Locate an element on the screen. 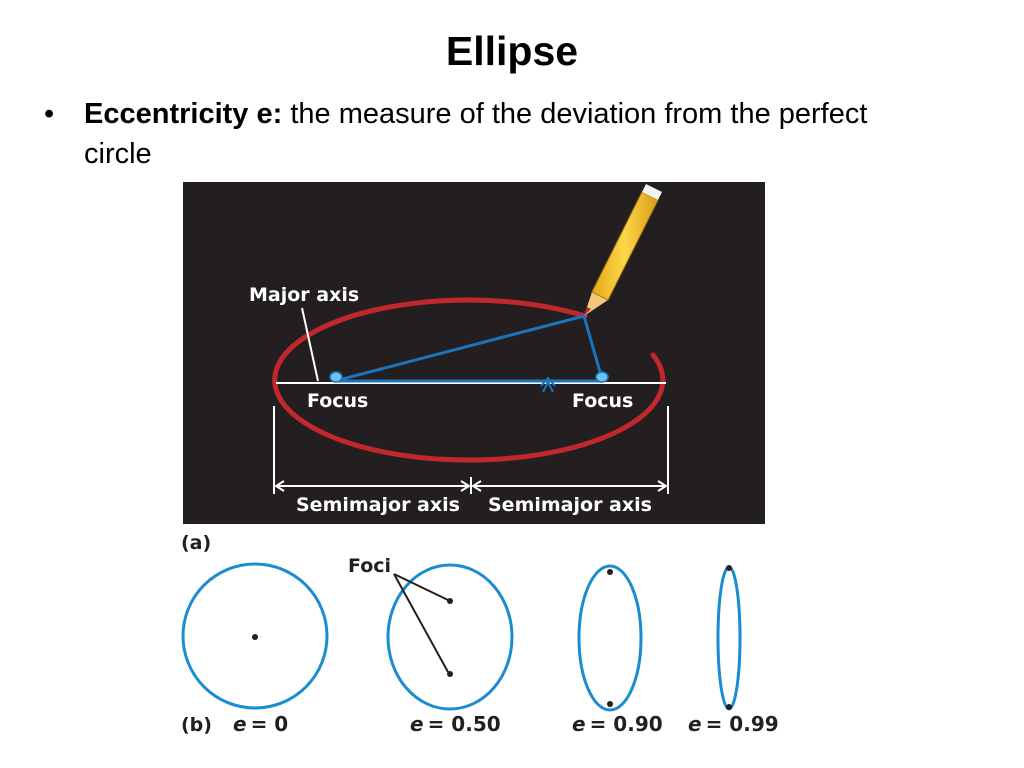 The height and width of the screenshot is (768, 1024). slide-title: Ellipse is located at coordinates (512, 51).